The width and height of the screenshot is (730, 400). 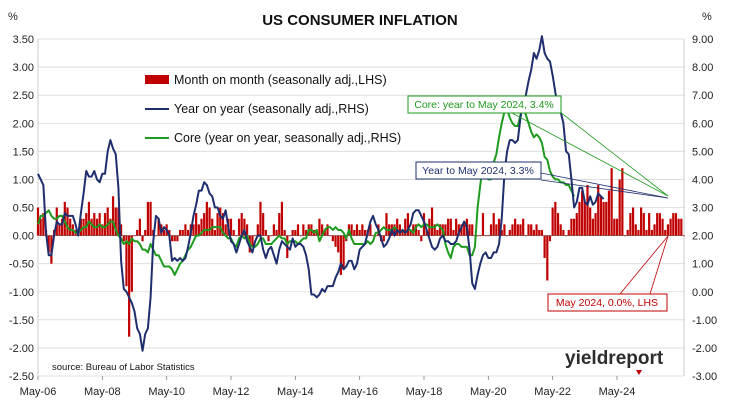 What do you see at coordinates (704, 349) in the screenshot?
I see `right-tick-label: -2.00` at bounding box center [704, 349].